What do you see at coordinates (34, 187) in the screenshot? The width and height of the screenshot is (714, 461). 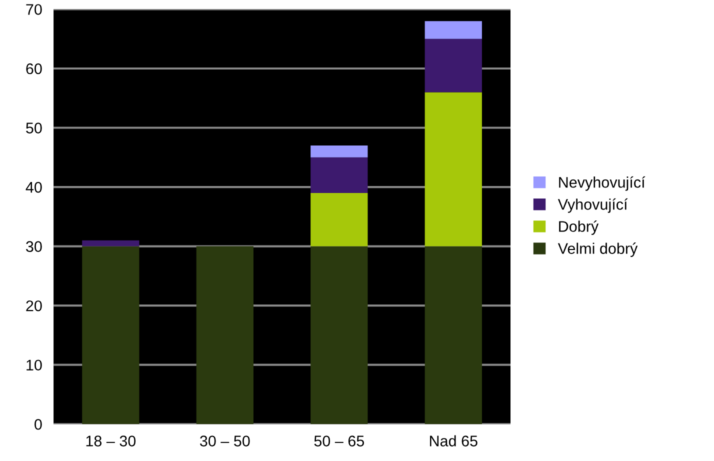 I see `y-tick-label: 40` at bounding box center [34, 187].